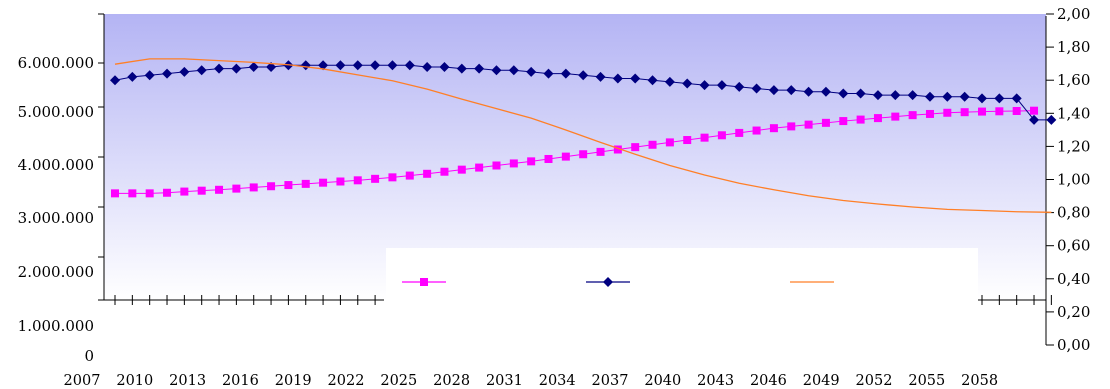  Describe the element at coordinates (1073, 246) in the screenshot. I see `right-tick-label: 0,60` at that location.